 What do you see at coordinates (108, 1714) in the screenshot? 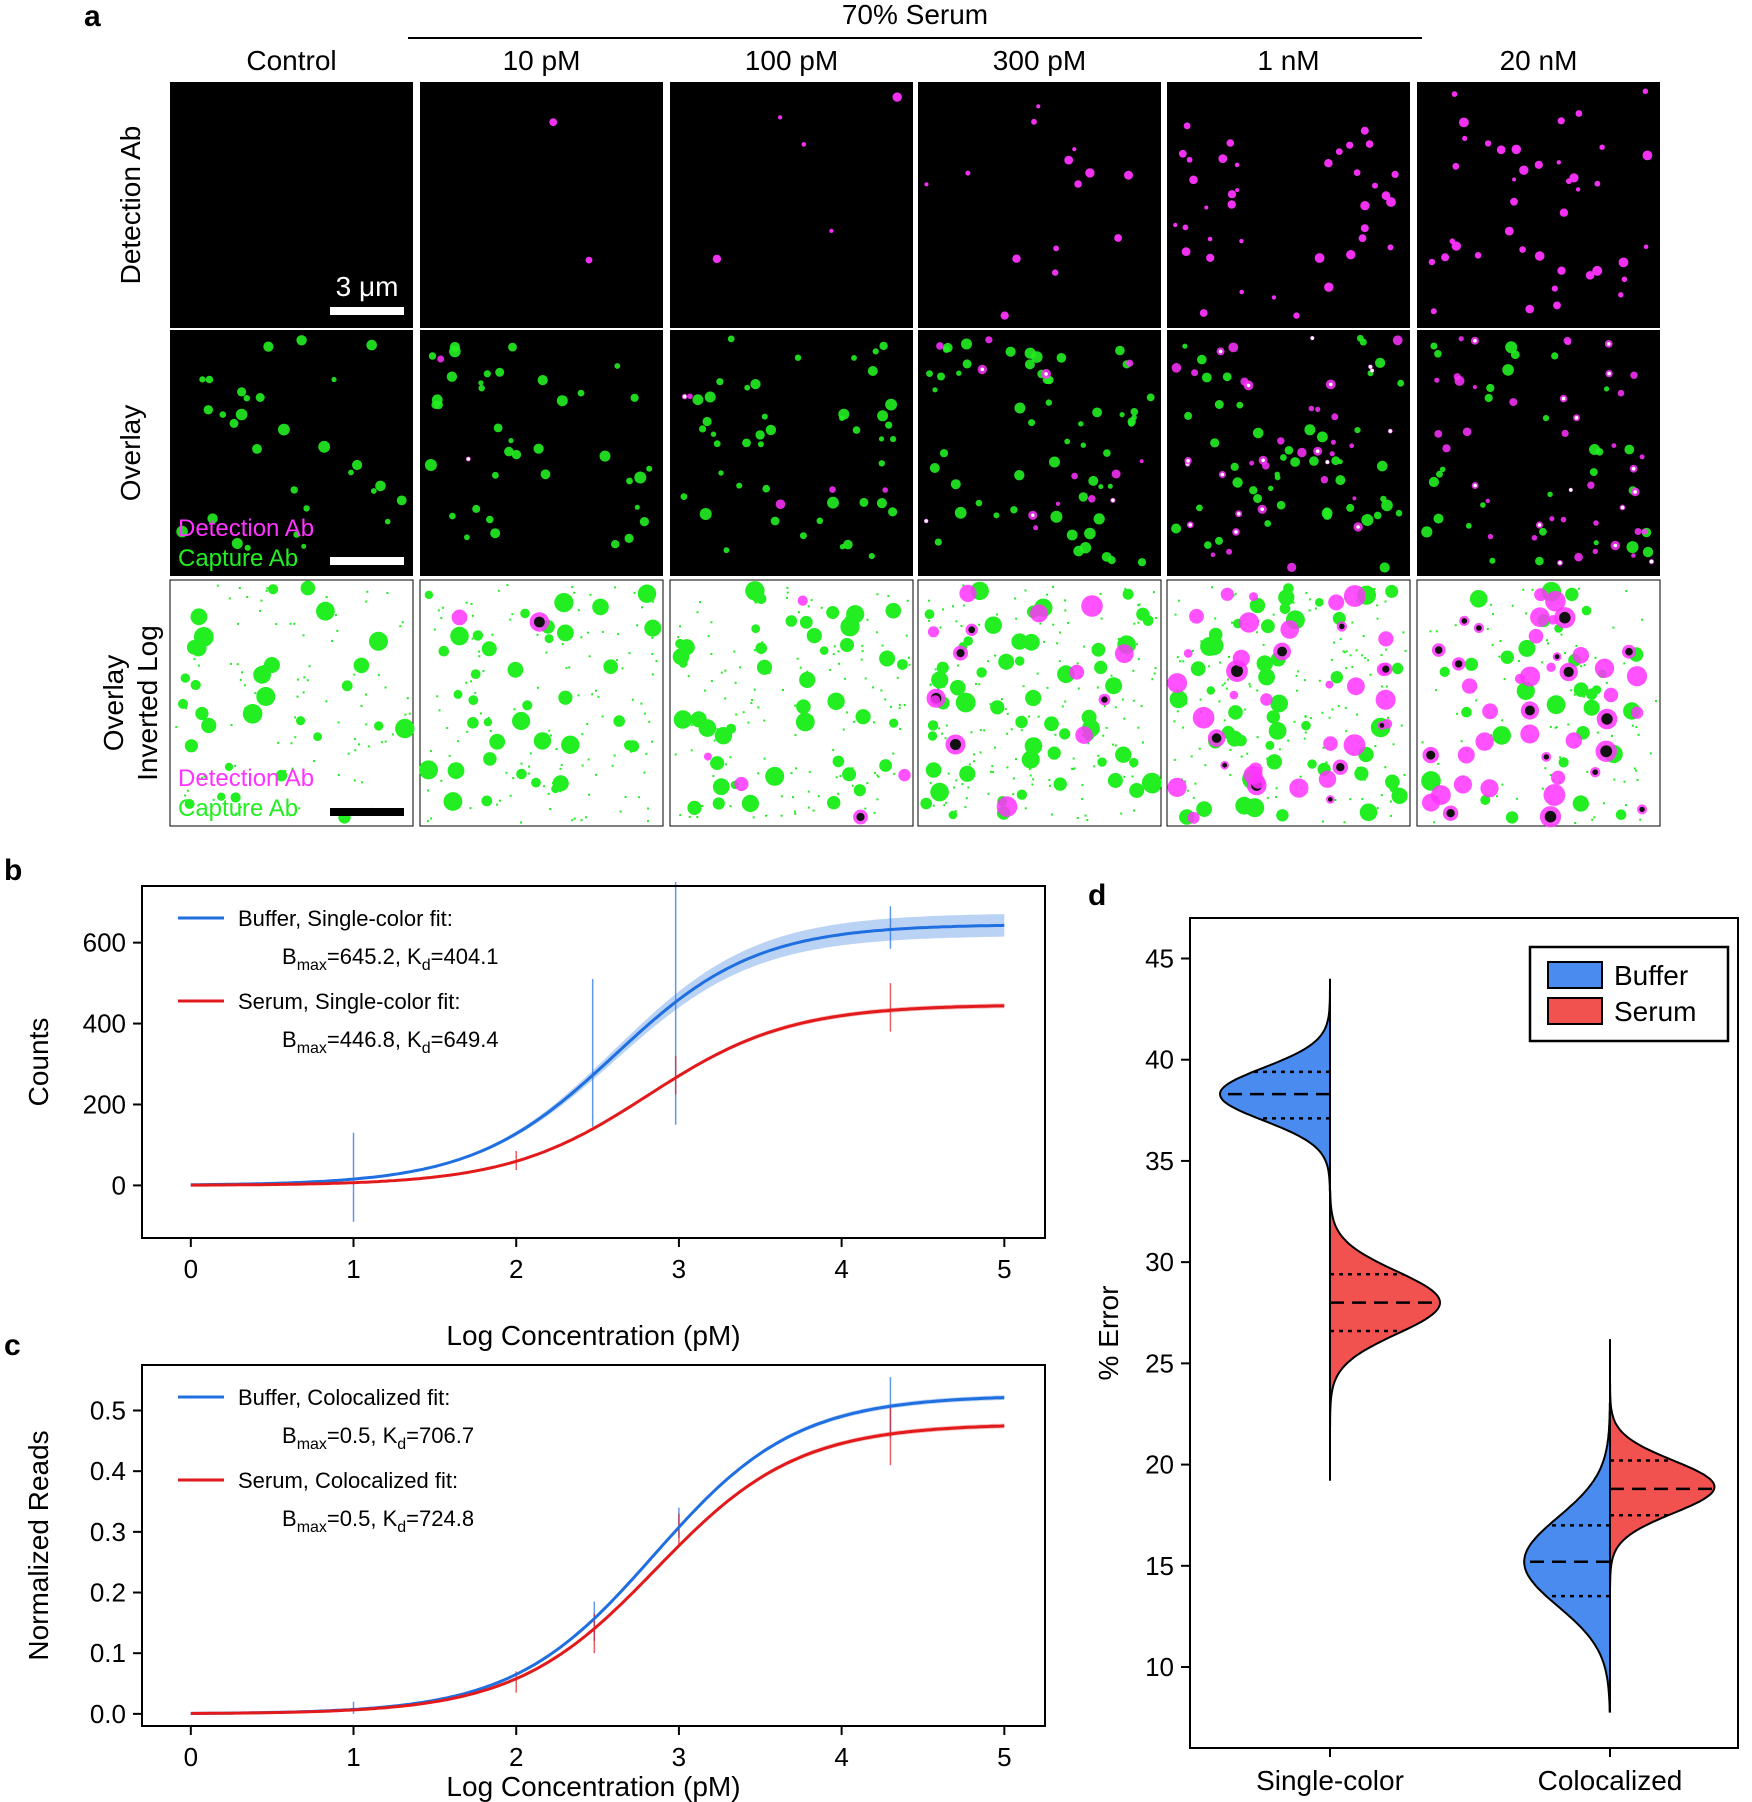
I see `y-tick-label: 0.0` at bounding box center [108, 1714].